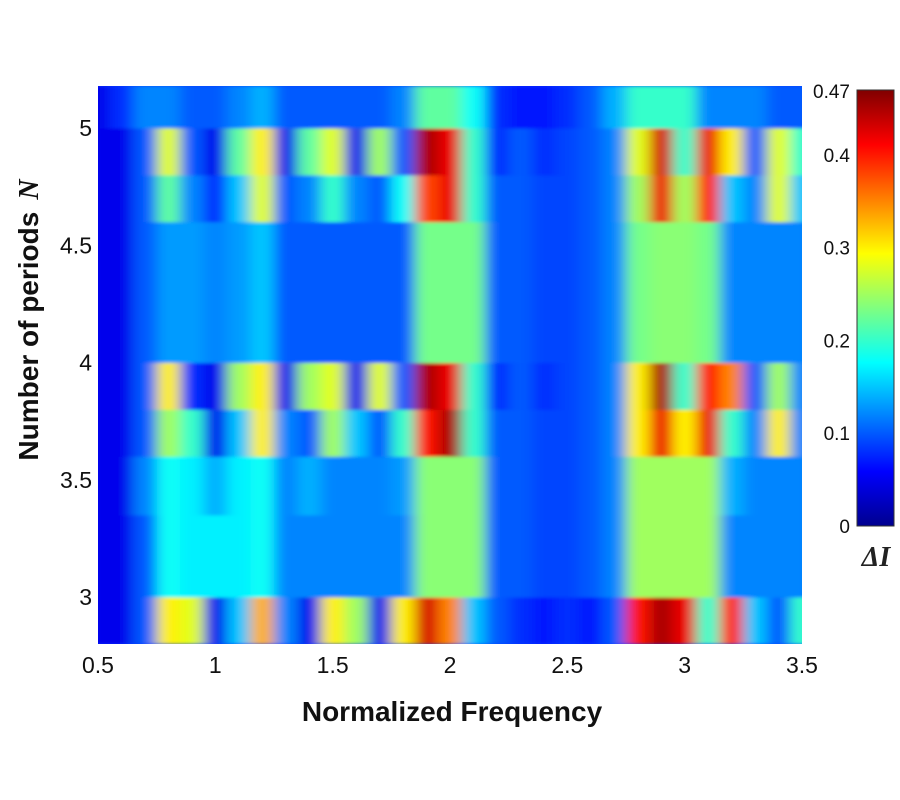 The width and height of the screenshot is (900, 800). What do you see at coordinates (837, 156) in the screenshot?
I see `colorbar-tick-label: 0.4` at bounding box center [837, 156].